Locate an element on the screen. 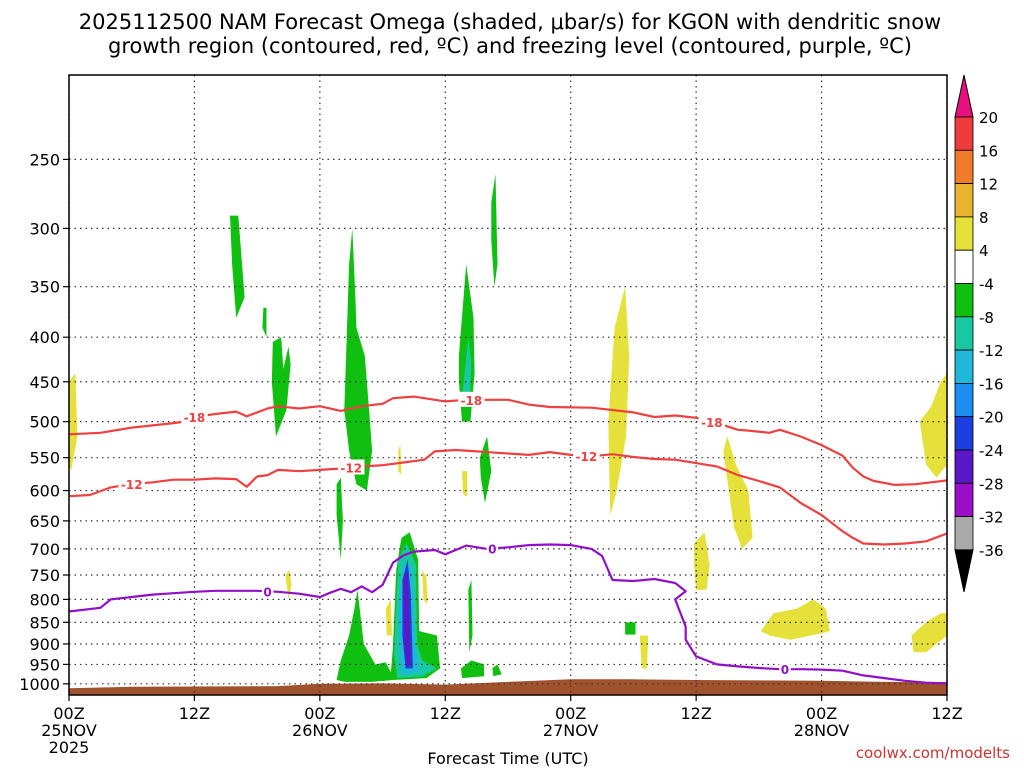 The image size is (1024, 768). x-tick-date-72: 28NOV is located at coordinates (822, 730).